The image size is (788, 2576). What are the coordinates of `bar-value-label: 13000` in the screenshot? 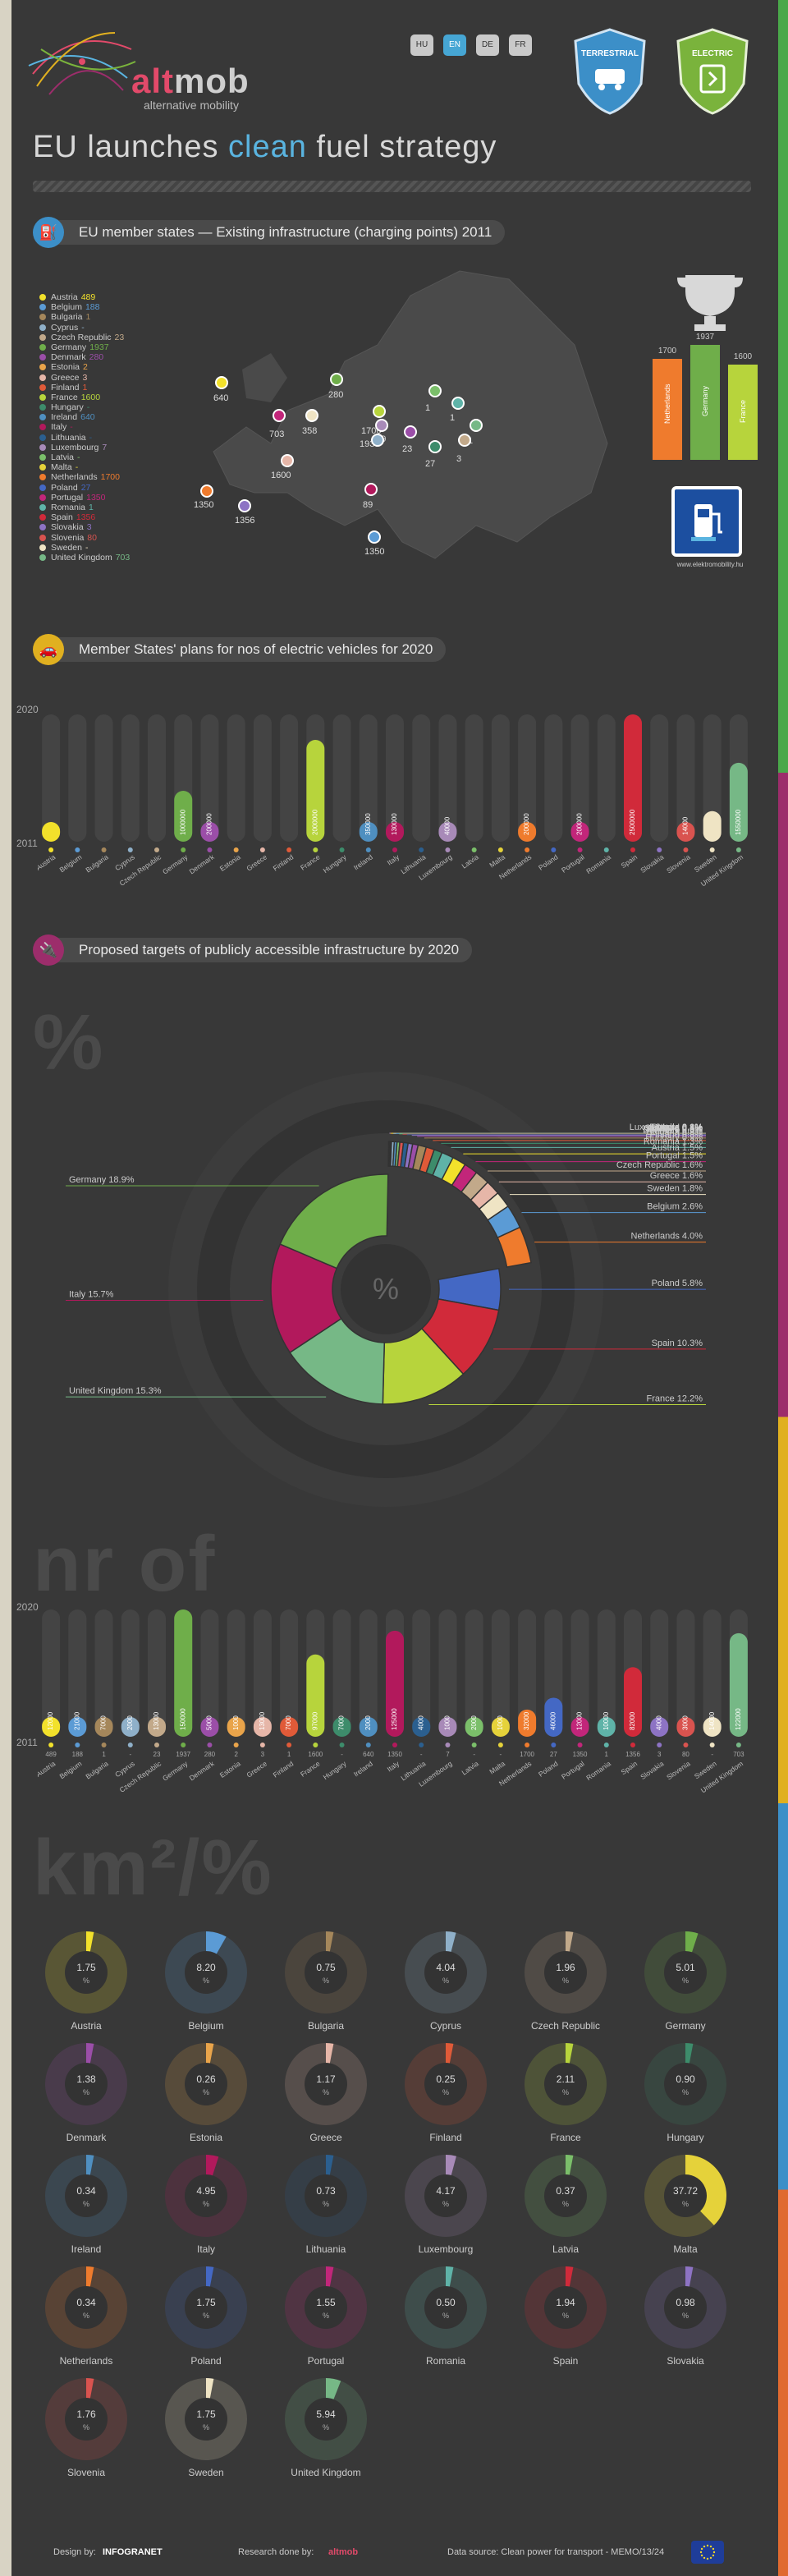 It's located at (156, 1720).